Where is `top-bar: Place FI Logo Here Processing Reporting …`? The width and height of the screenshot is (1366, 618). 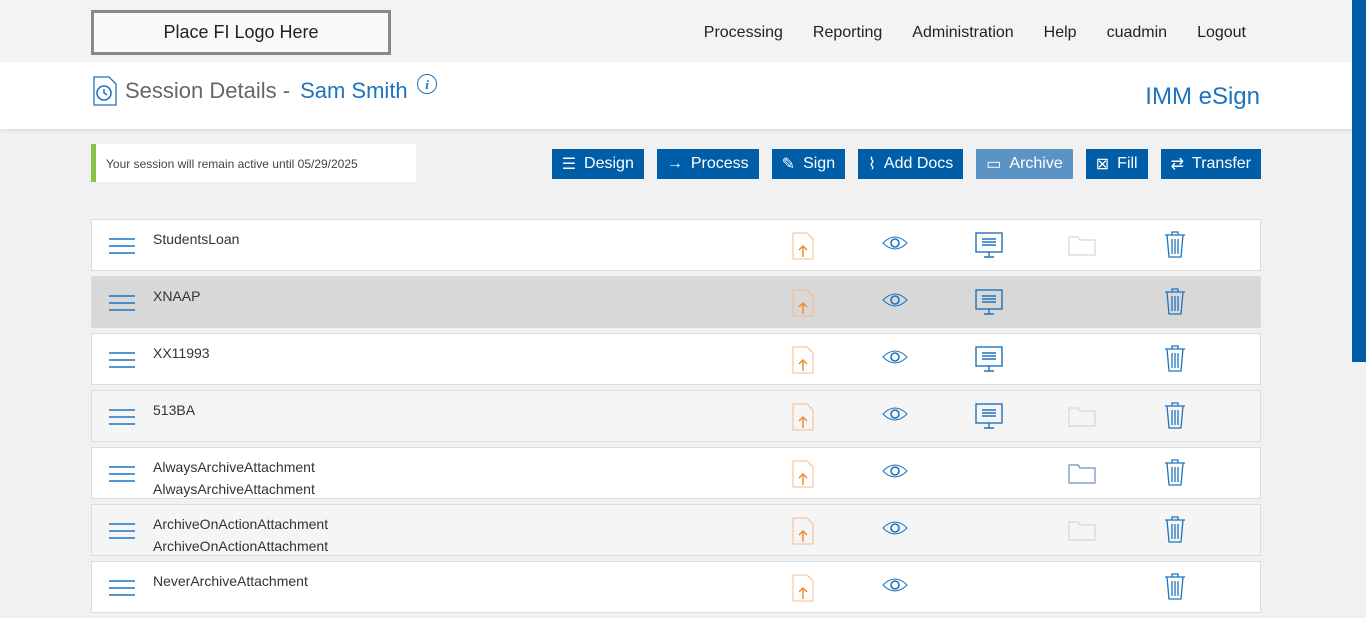 top-bar: Place FI Logo Here Processing Reporting … is located at coordinates (683, 31).